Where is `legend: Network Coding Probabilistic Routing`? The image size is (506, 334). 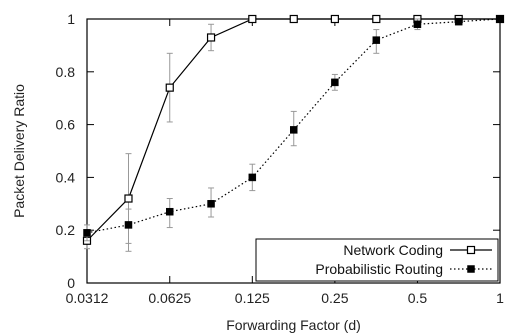
legend: Network Coding Probabilistic Routing is located at coordinates (377, 260).